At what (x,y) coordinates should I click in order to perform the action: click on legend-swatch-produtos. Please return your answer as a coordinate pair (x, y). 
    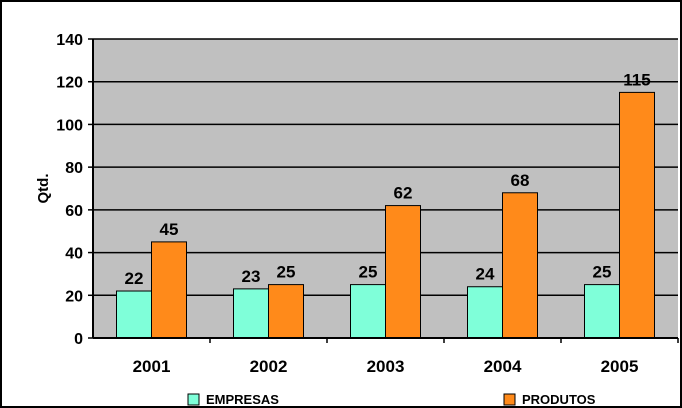
    Looking at the image, I should click on (509, 399).